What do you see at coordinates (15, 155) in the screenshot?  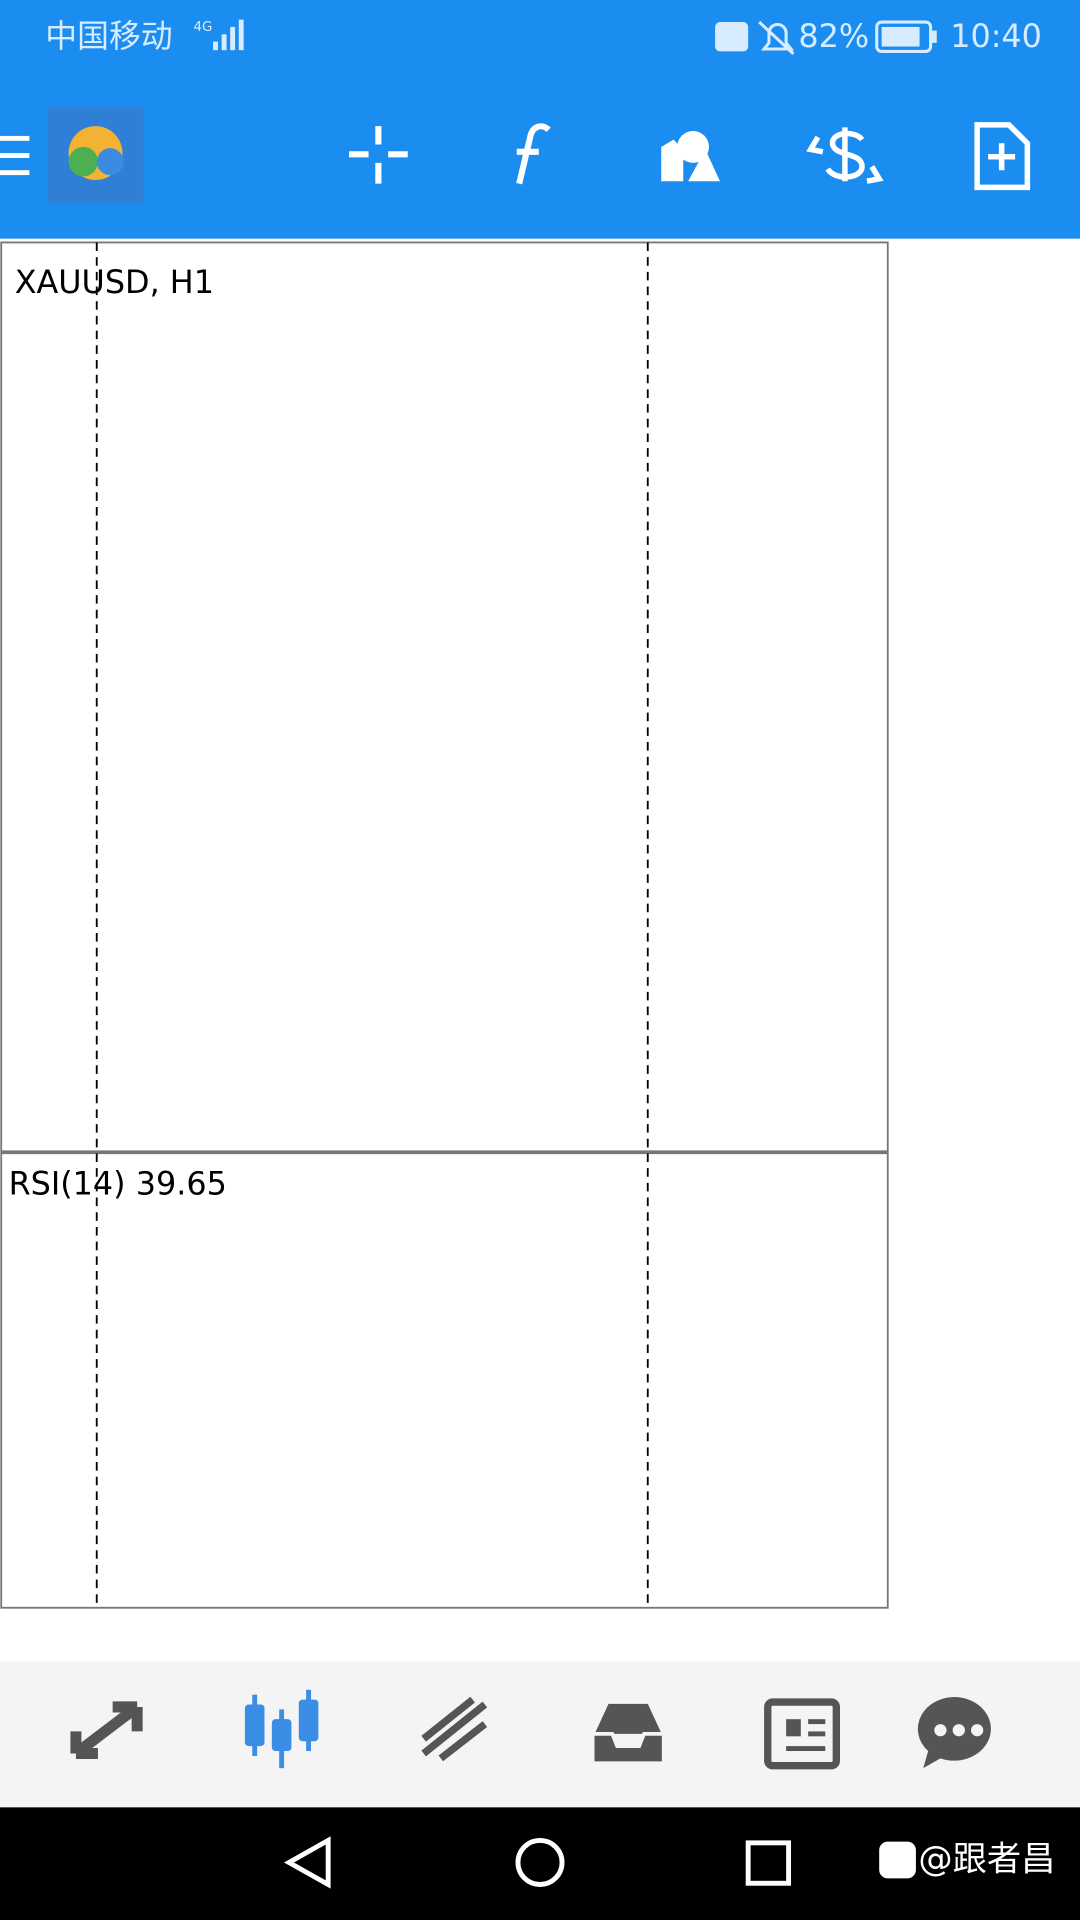 I see `menu-button` at bounding box center [15, 155].